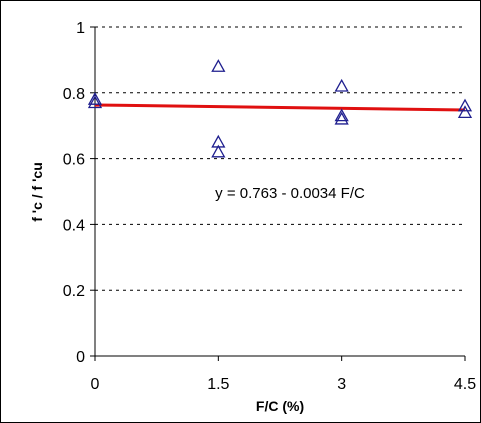  I want to click on y-axis-title: f 'c / f 'cu, so click(37, 192).